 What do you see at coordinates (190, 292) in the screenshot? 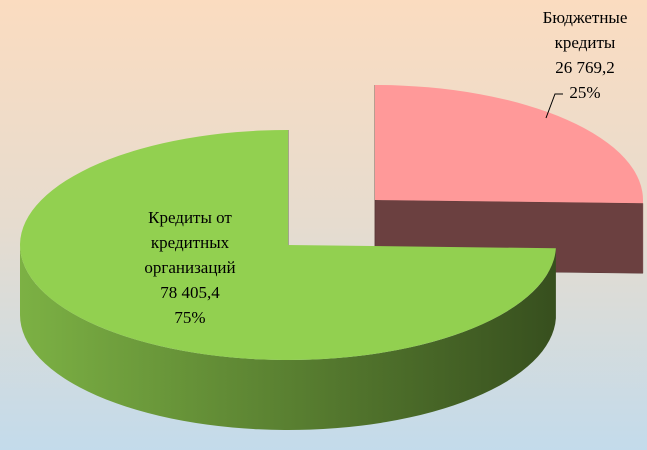
I see `value-label: 78 405,4` at bounding box center [190, 292].